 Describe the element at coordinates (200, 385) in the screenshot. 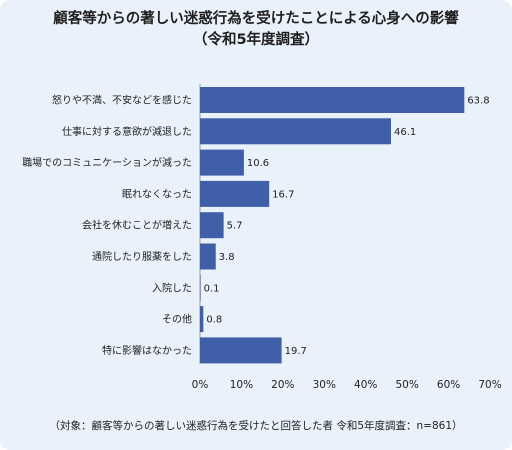

I see `x-tick-label: 0%` at that location.